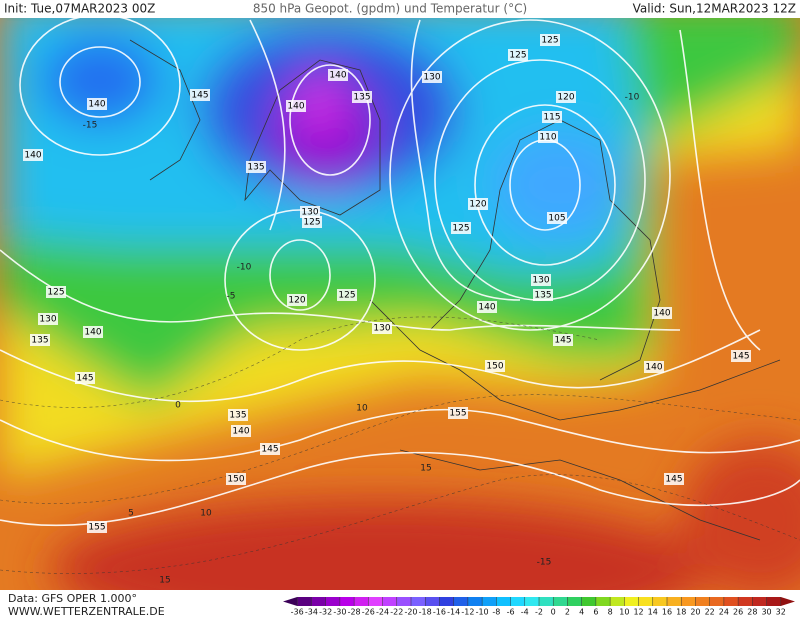  I want to click on colorbar-tick-label: 0, so click(553, 612).